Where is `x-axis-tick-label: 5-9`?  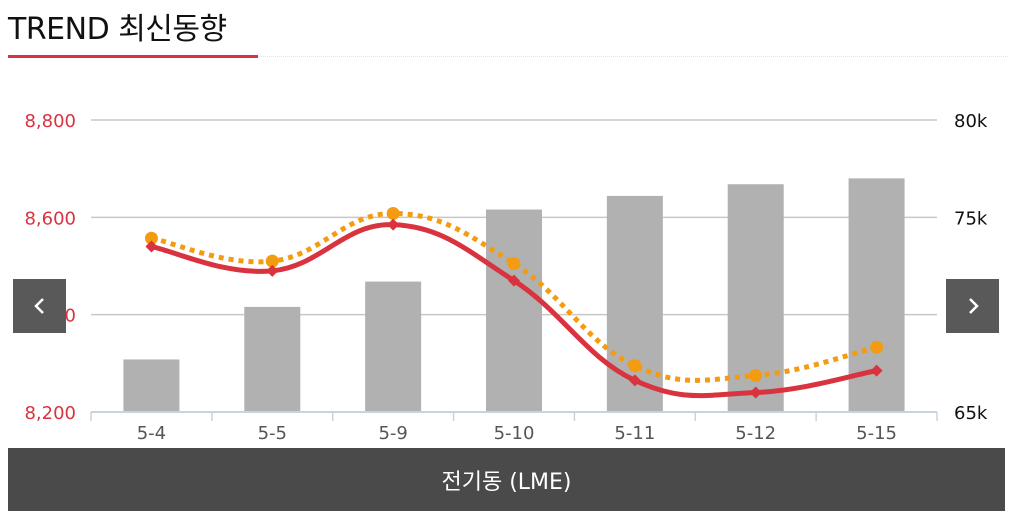
x-axis-tick-label: 5-9 is located at coordinates (392, 433).